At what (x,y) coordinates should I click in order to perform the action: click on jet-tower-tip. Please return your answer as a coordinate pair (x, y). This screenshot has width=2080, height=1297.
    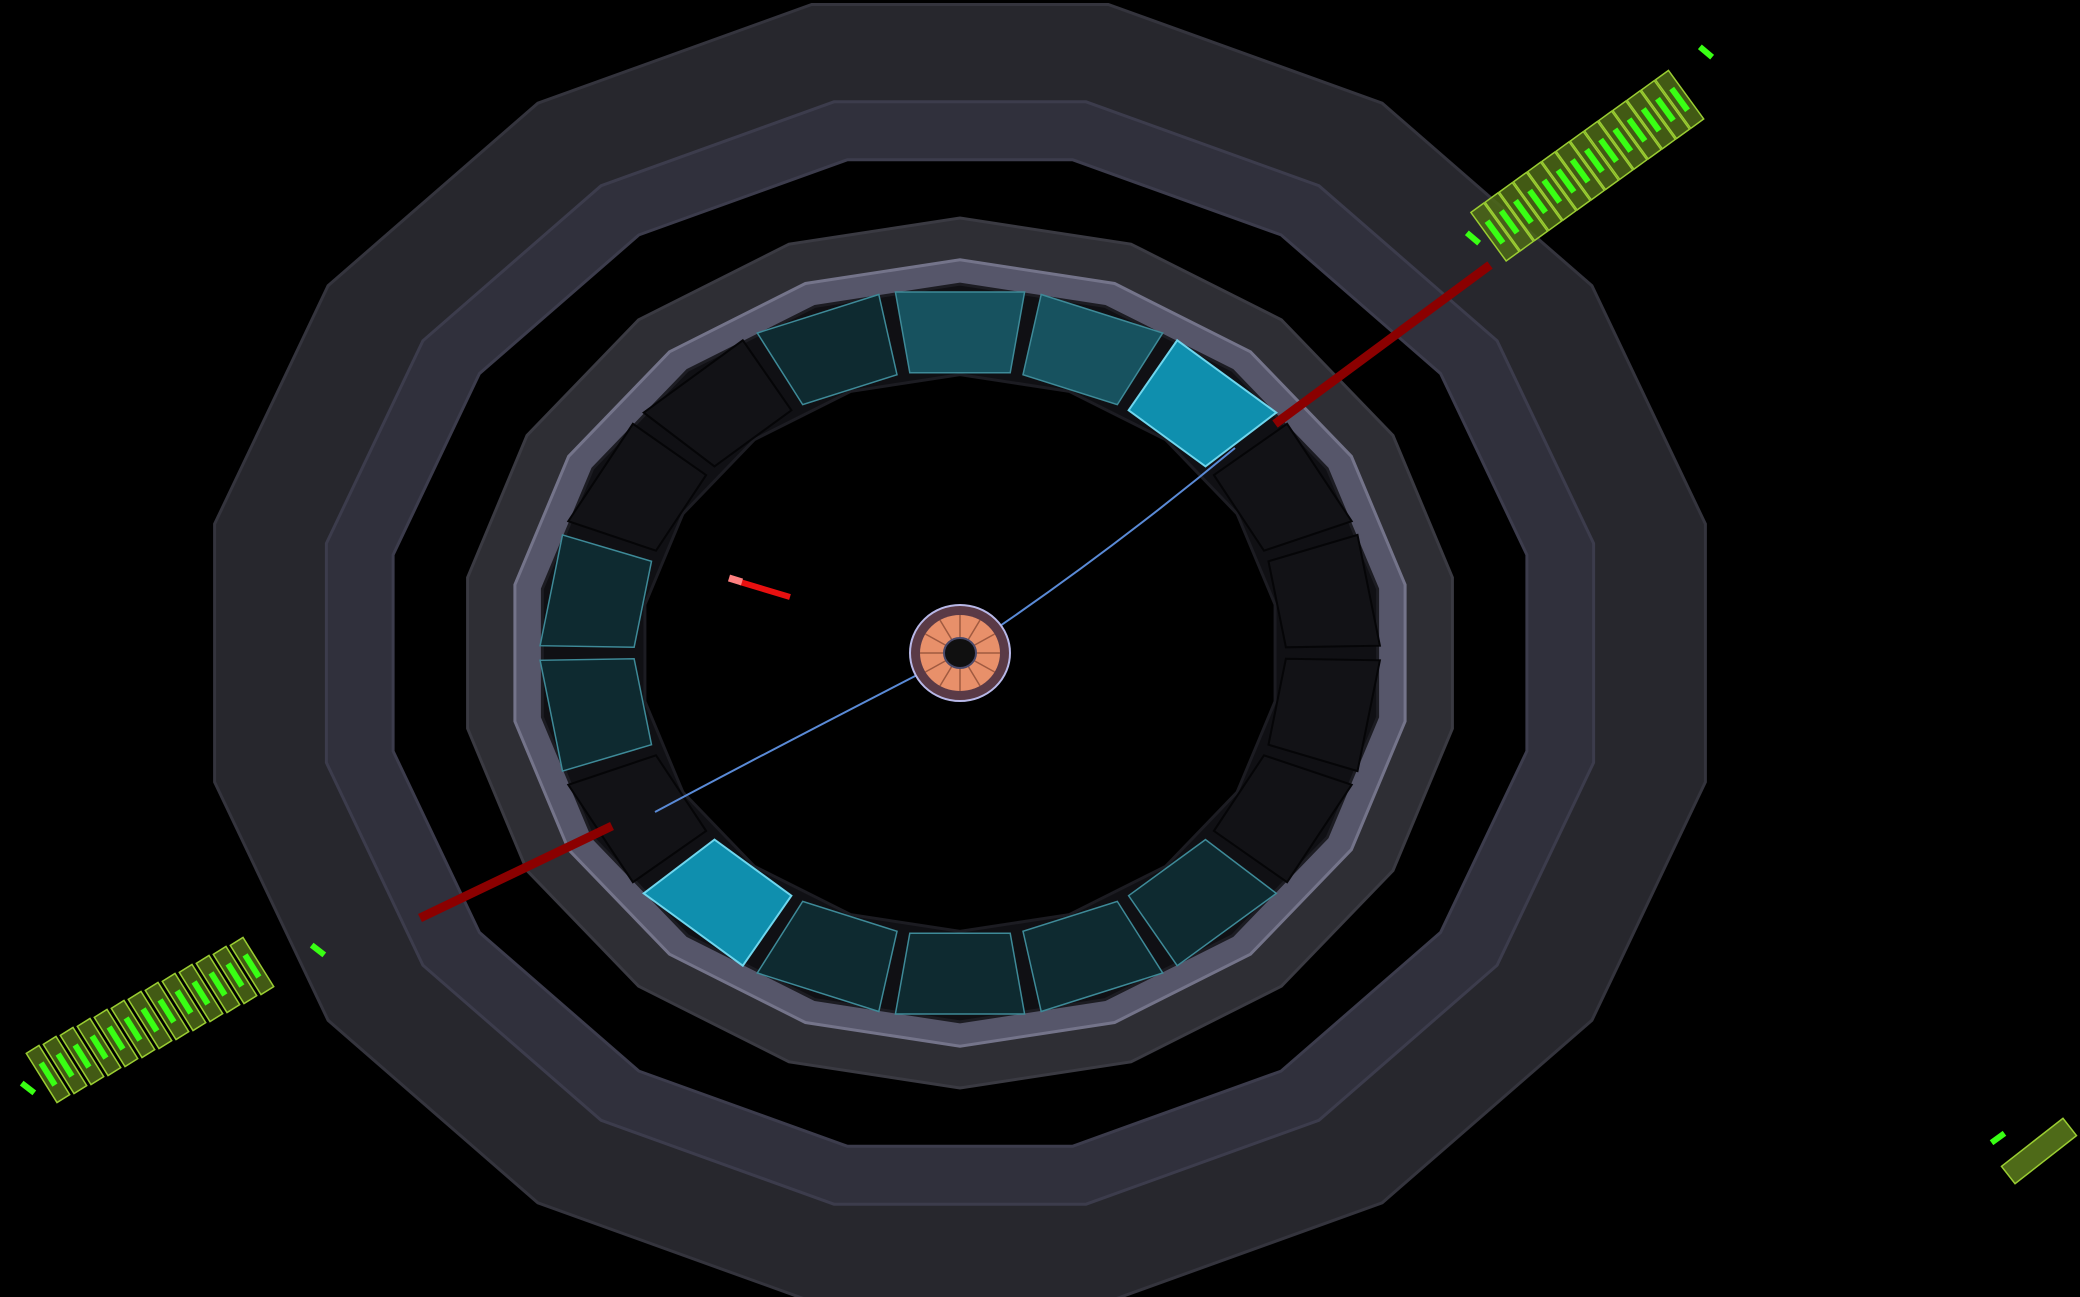
    Looking at the image, I should click on (735, 580).